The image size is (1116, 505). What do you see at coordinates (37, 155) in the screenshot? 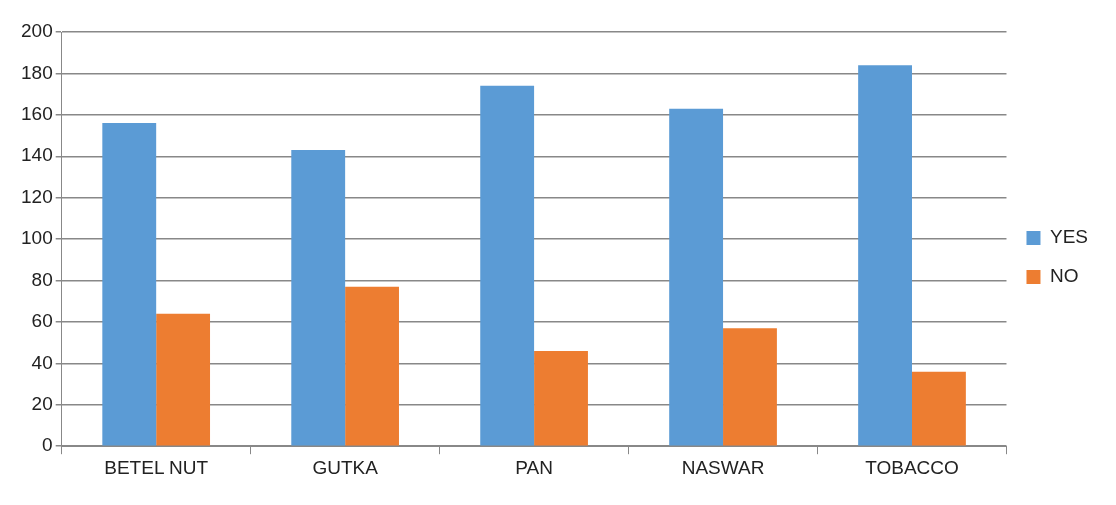
I see `y-tick-label: 140` at bounding box center [37, 155].